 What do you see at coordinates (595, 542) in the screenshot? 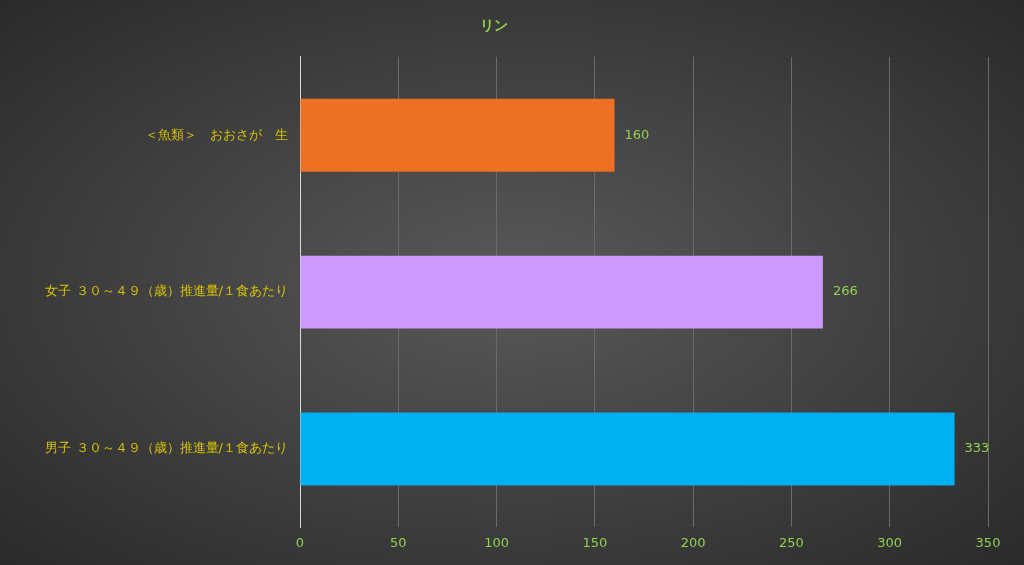
I see `x-tick-label: 150` at bounding box center [595, 542].